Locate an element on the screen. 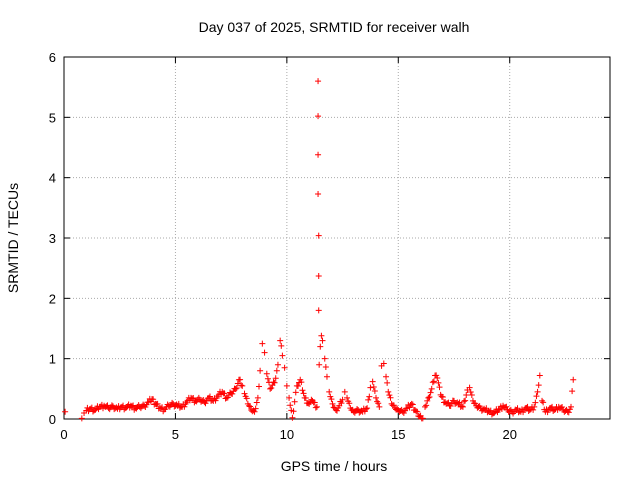 The height and width of the screenshot is (480, 640). y-tick-label: 4 is located at coordinates (52, 178).